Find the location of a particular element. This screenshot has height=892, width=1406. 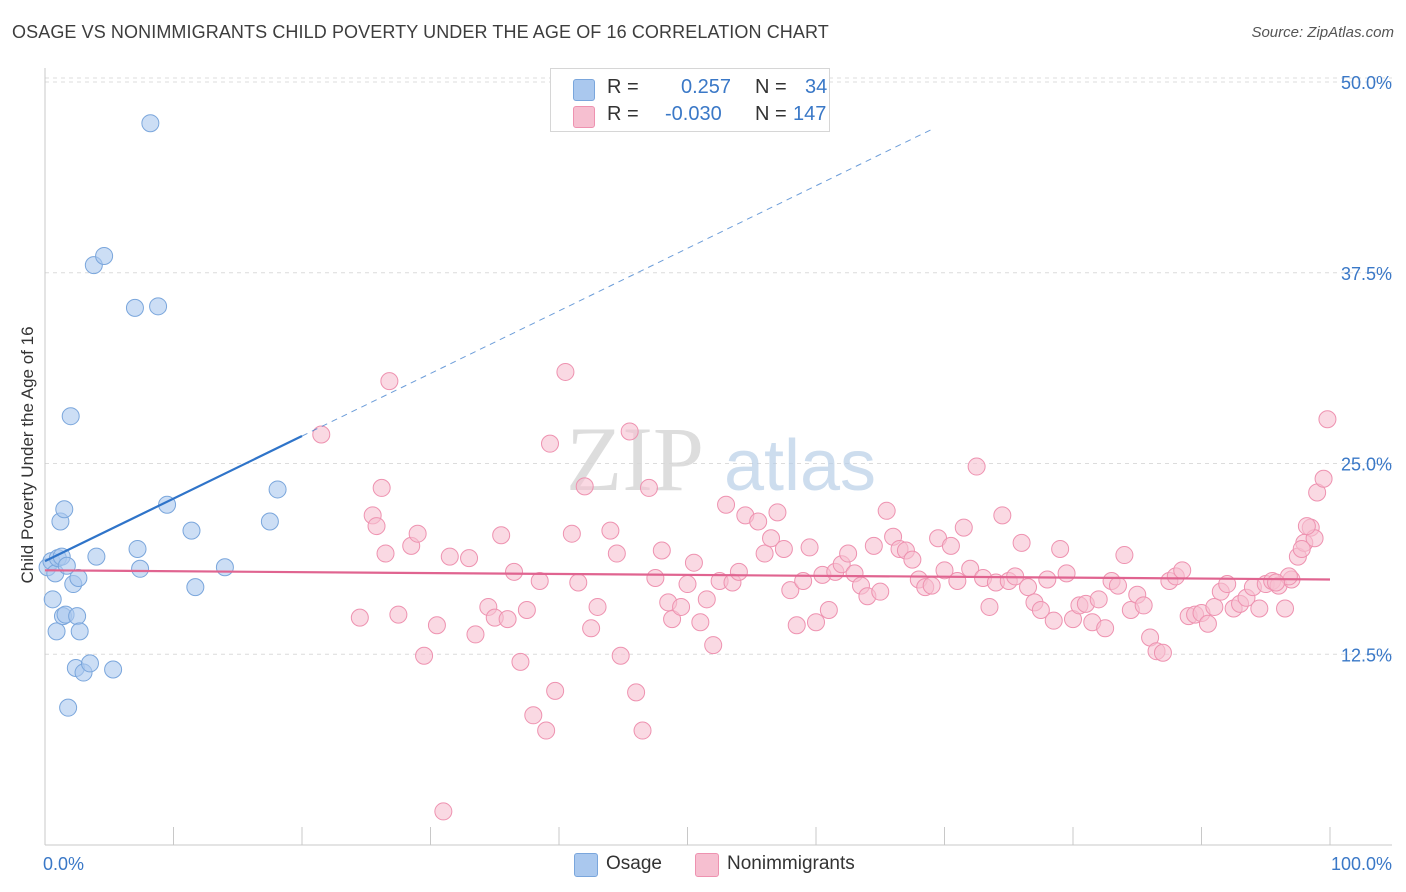

osage-points is located at coordinates (162, 415).